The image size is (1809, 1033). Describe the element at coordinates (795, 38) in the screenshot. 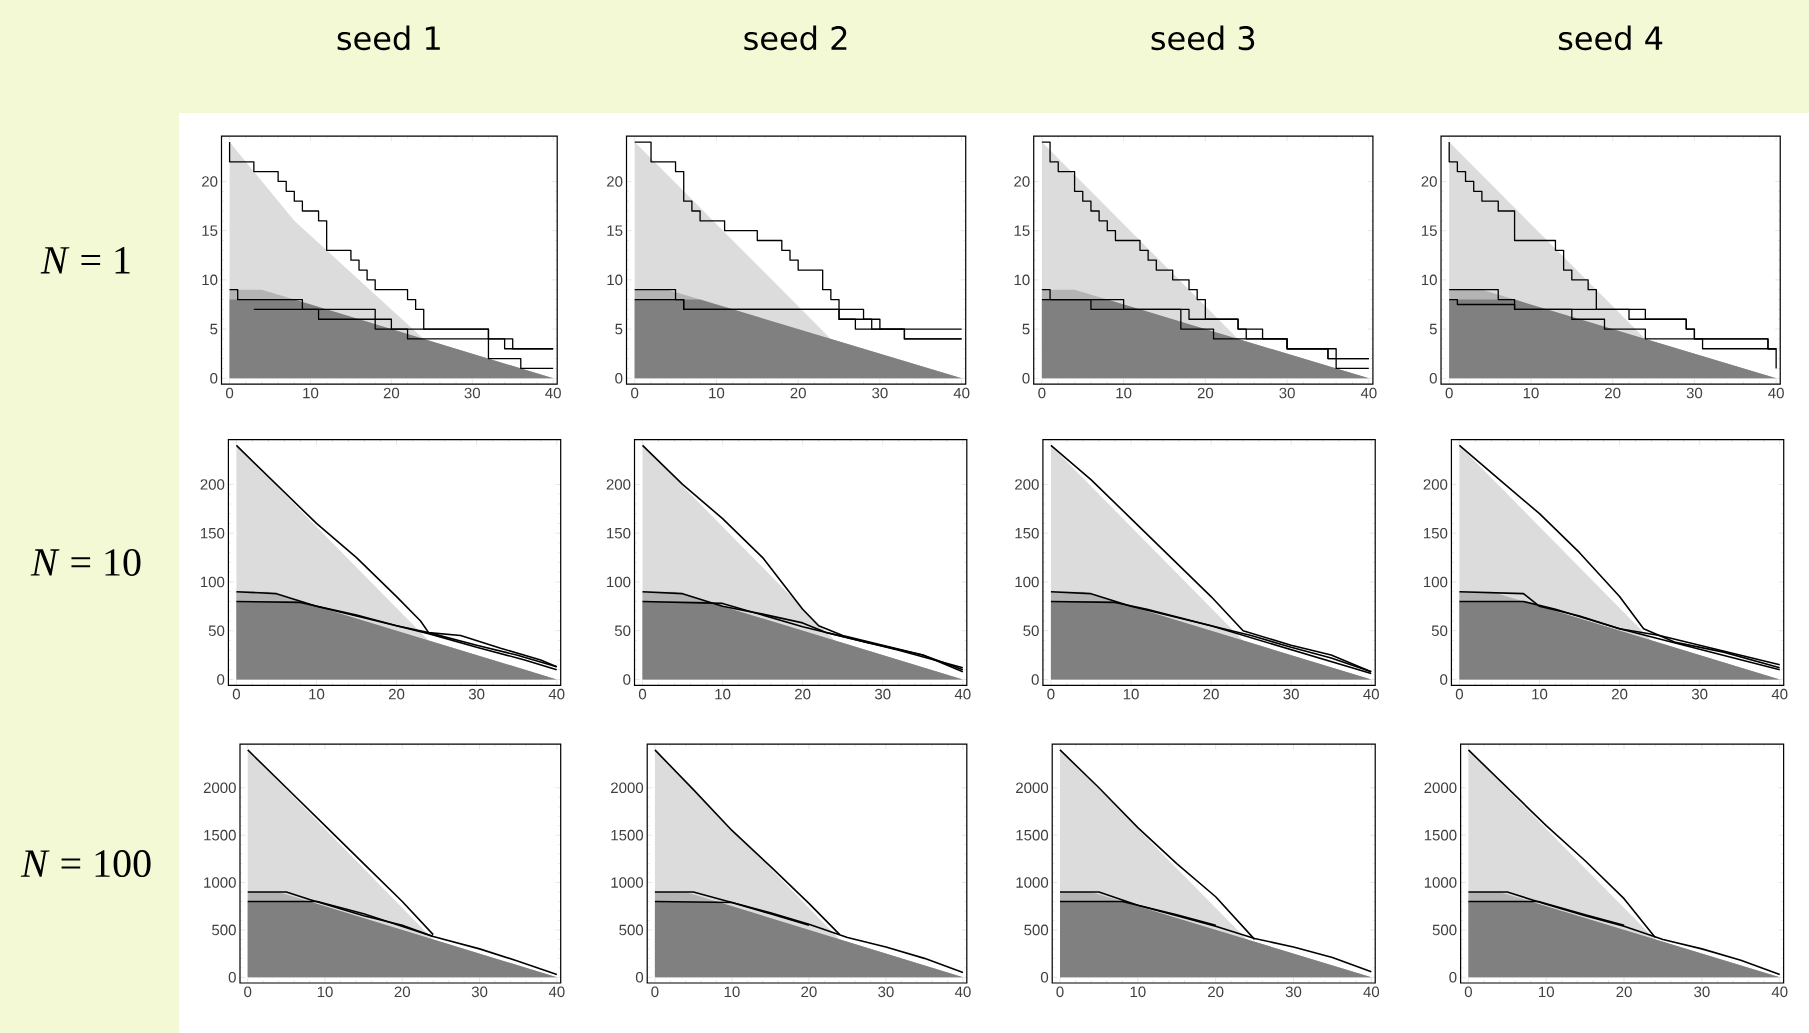

I see `chart-title: seed 2` at that location.